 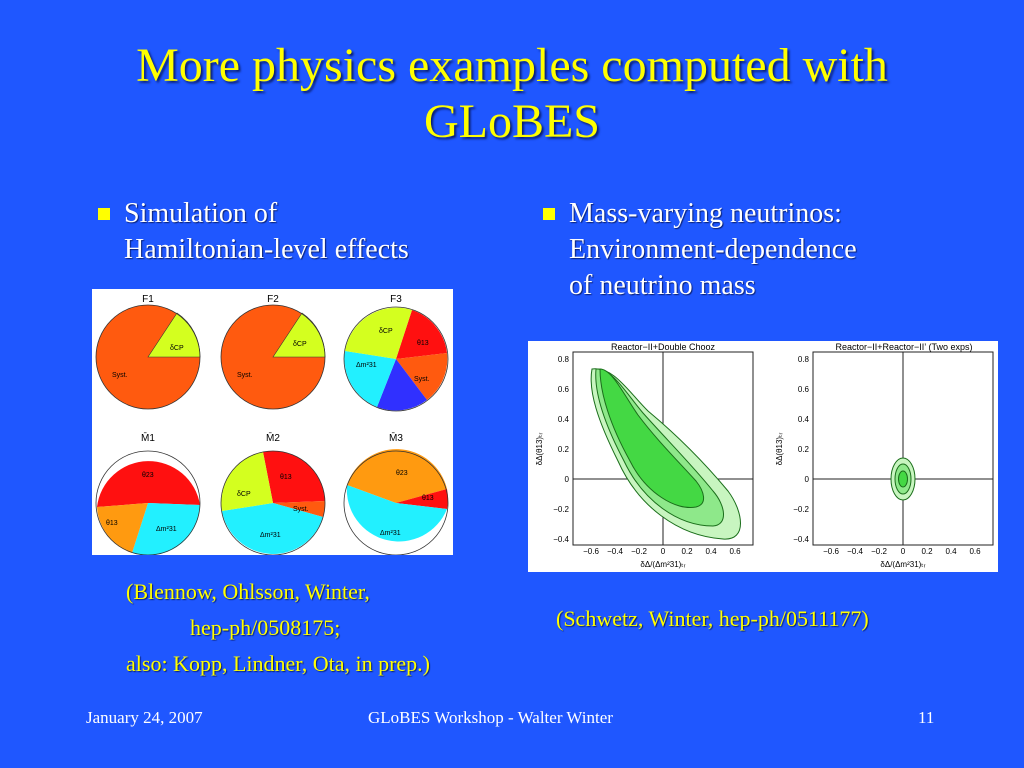 What do you see at coordinates (273, 357) in the screenshot?
I see `pie-f2: δCP Syst.` at bounding box center [273, 357].